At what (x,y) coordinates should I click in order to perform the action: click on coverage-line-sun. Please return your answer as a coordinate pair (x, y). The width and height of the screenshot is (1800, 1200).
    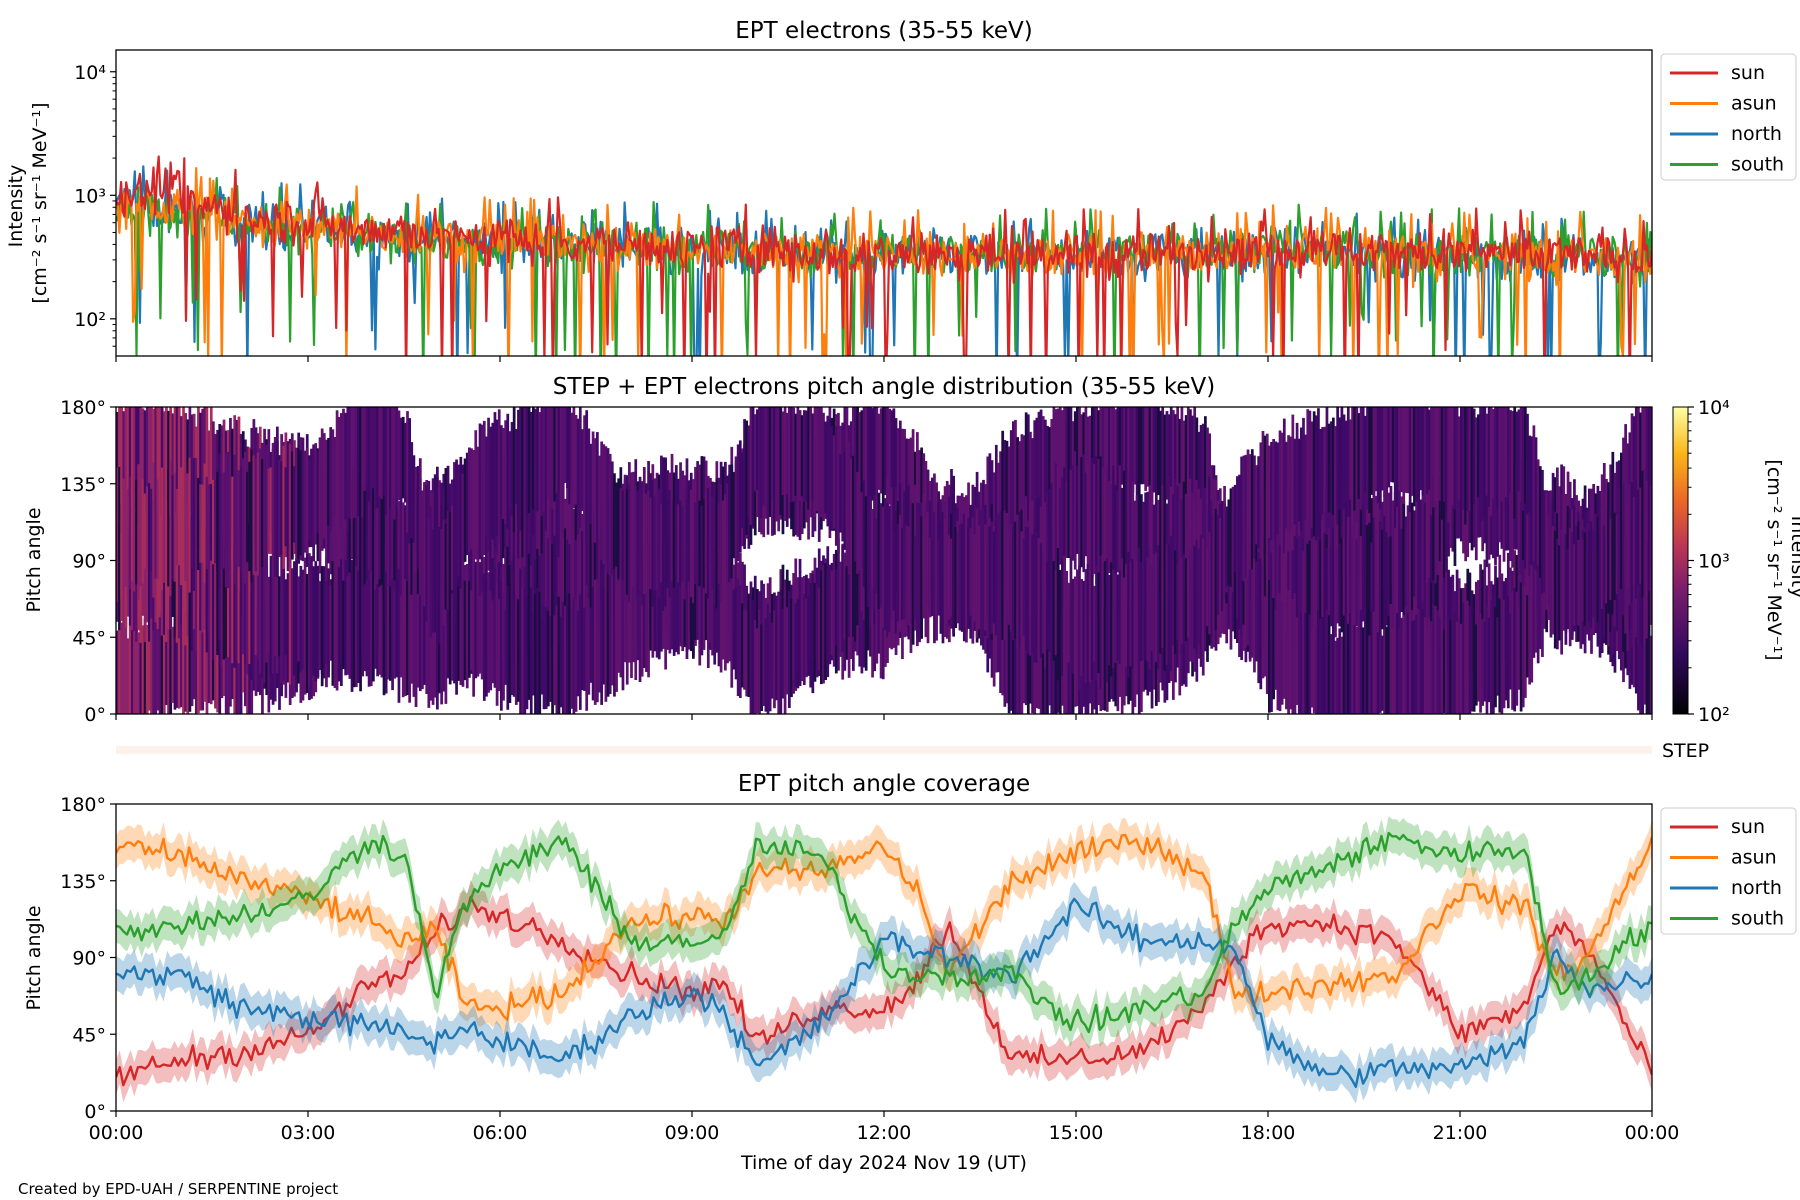
    Looking at the image, I should click on (884, 991).